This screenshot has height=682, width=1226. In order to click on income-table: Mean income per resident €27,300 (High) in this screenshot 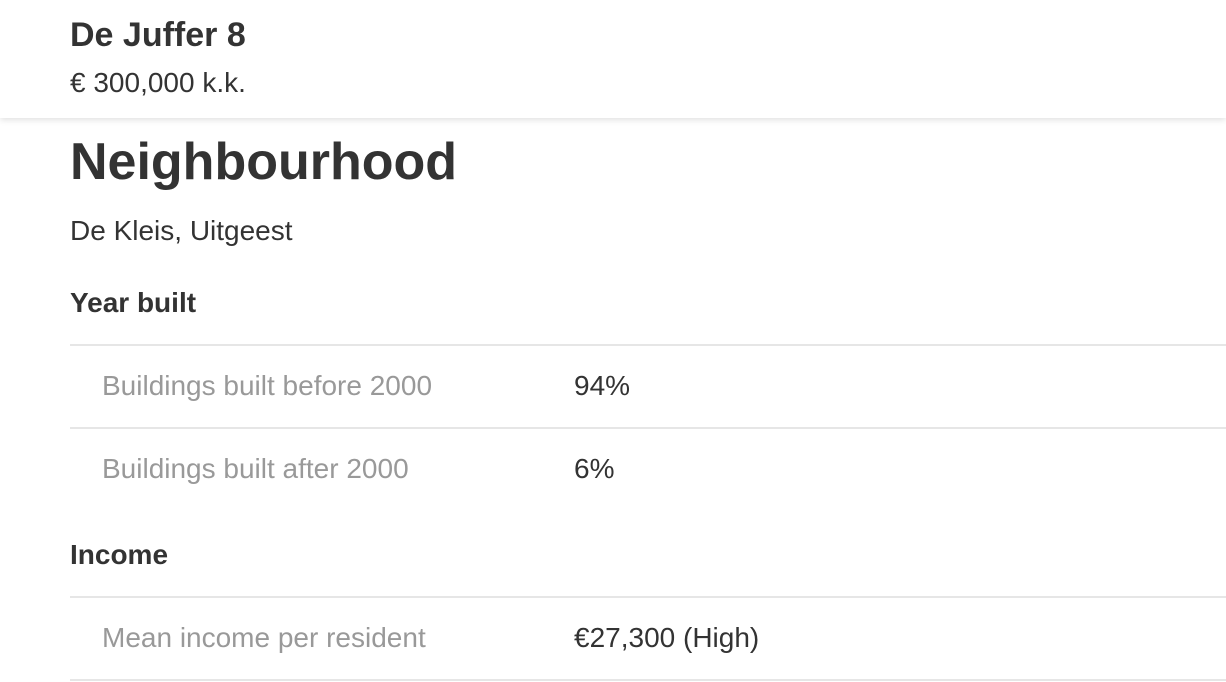, I will do `click(648, 638)`.